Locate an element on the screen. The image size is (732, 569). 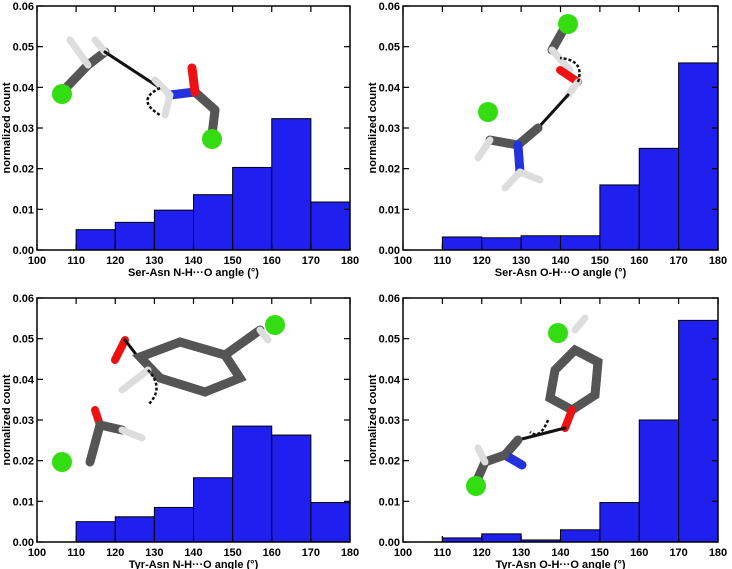
x-axis-label: Ser-Asn N-H···O angle (°) is located at coordinates (193, 273).